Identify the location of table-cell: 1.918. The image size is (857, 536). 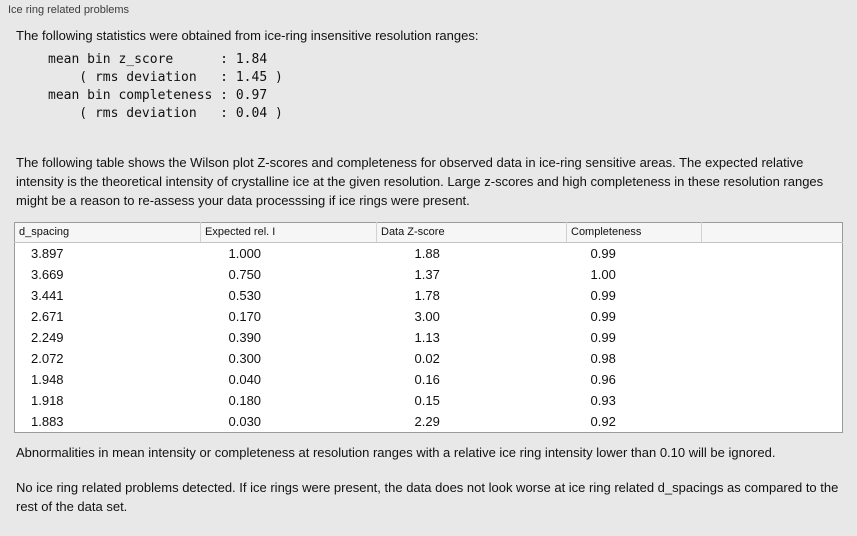
(47, 400).